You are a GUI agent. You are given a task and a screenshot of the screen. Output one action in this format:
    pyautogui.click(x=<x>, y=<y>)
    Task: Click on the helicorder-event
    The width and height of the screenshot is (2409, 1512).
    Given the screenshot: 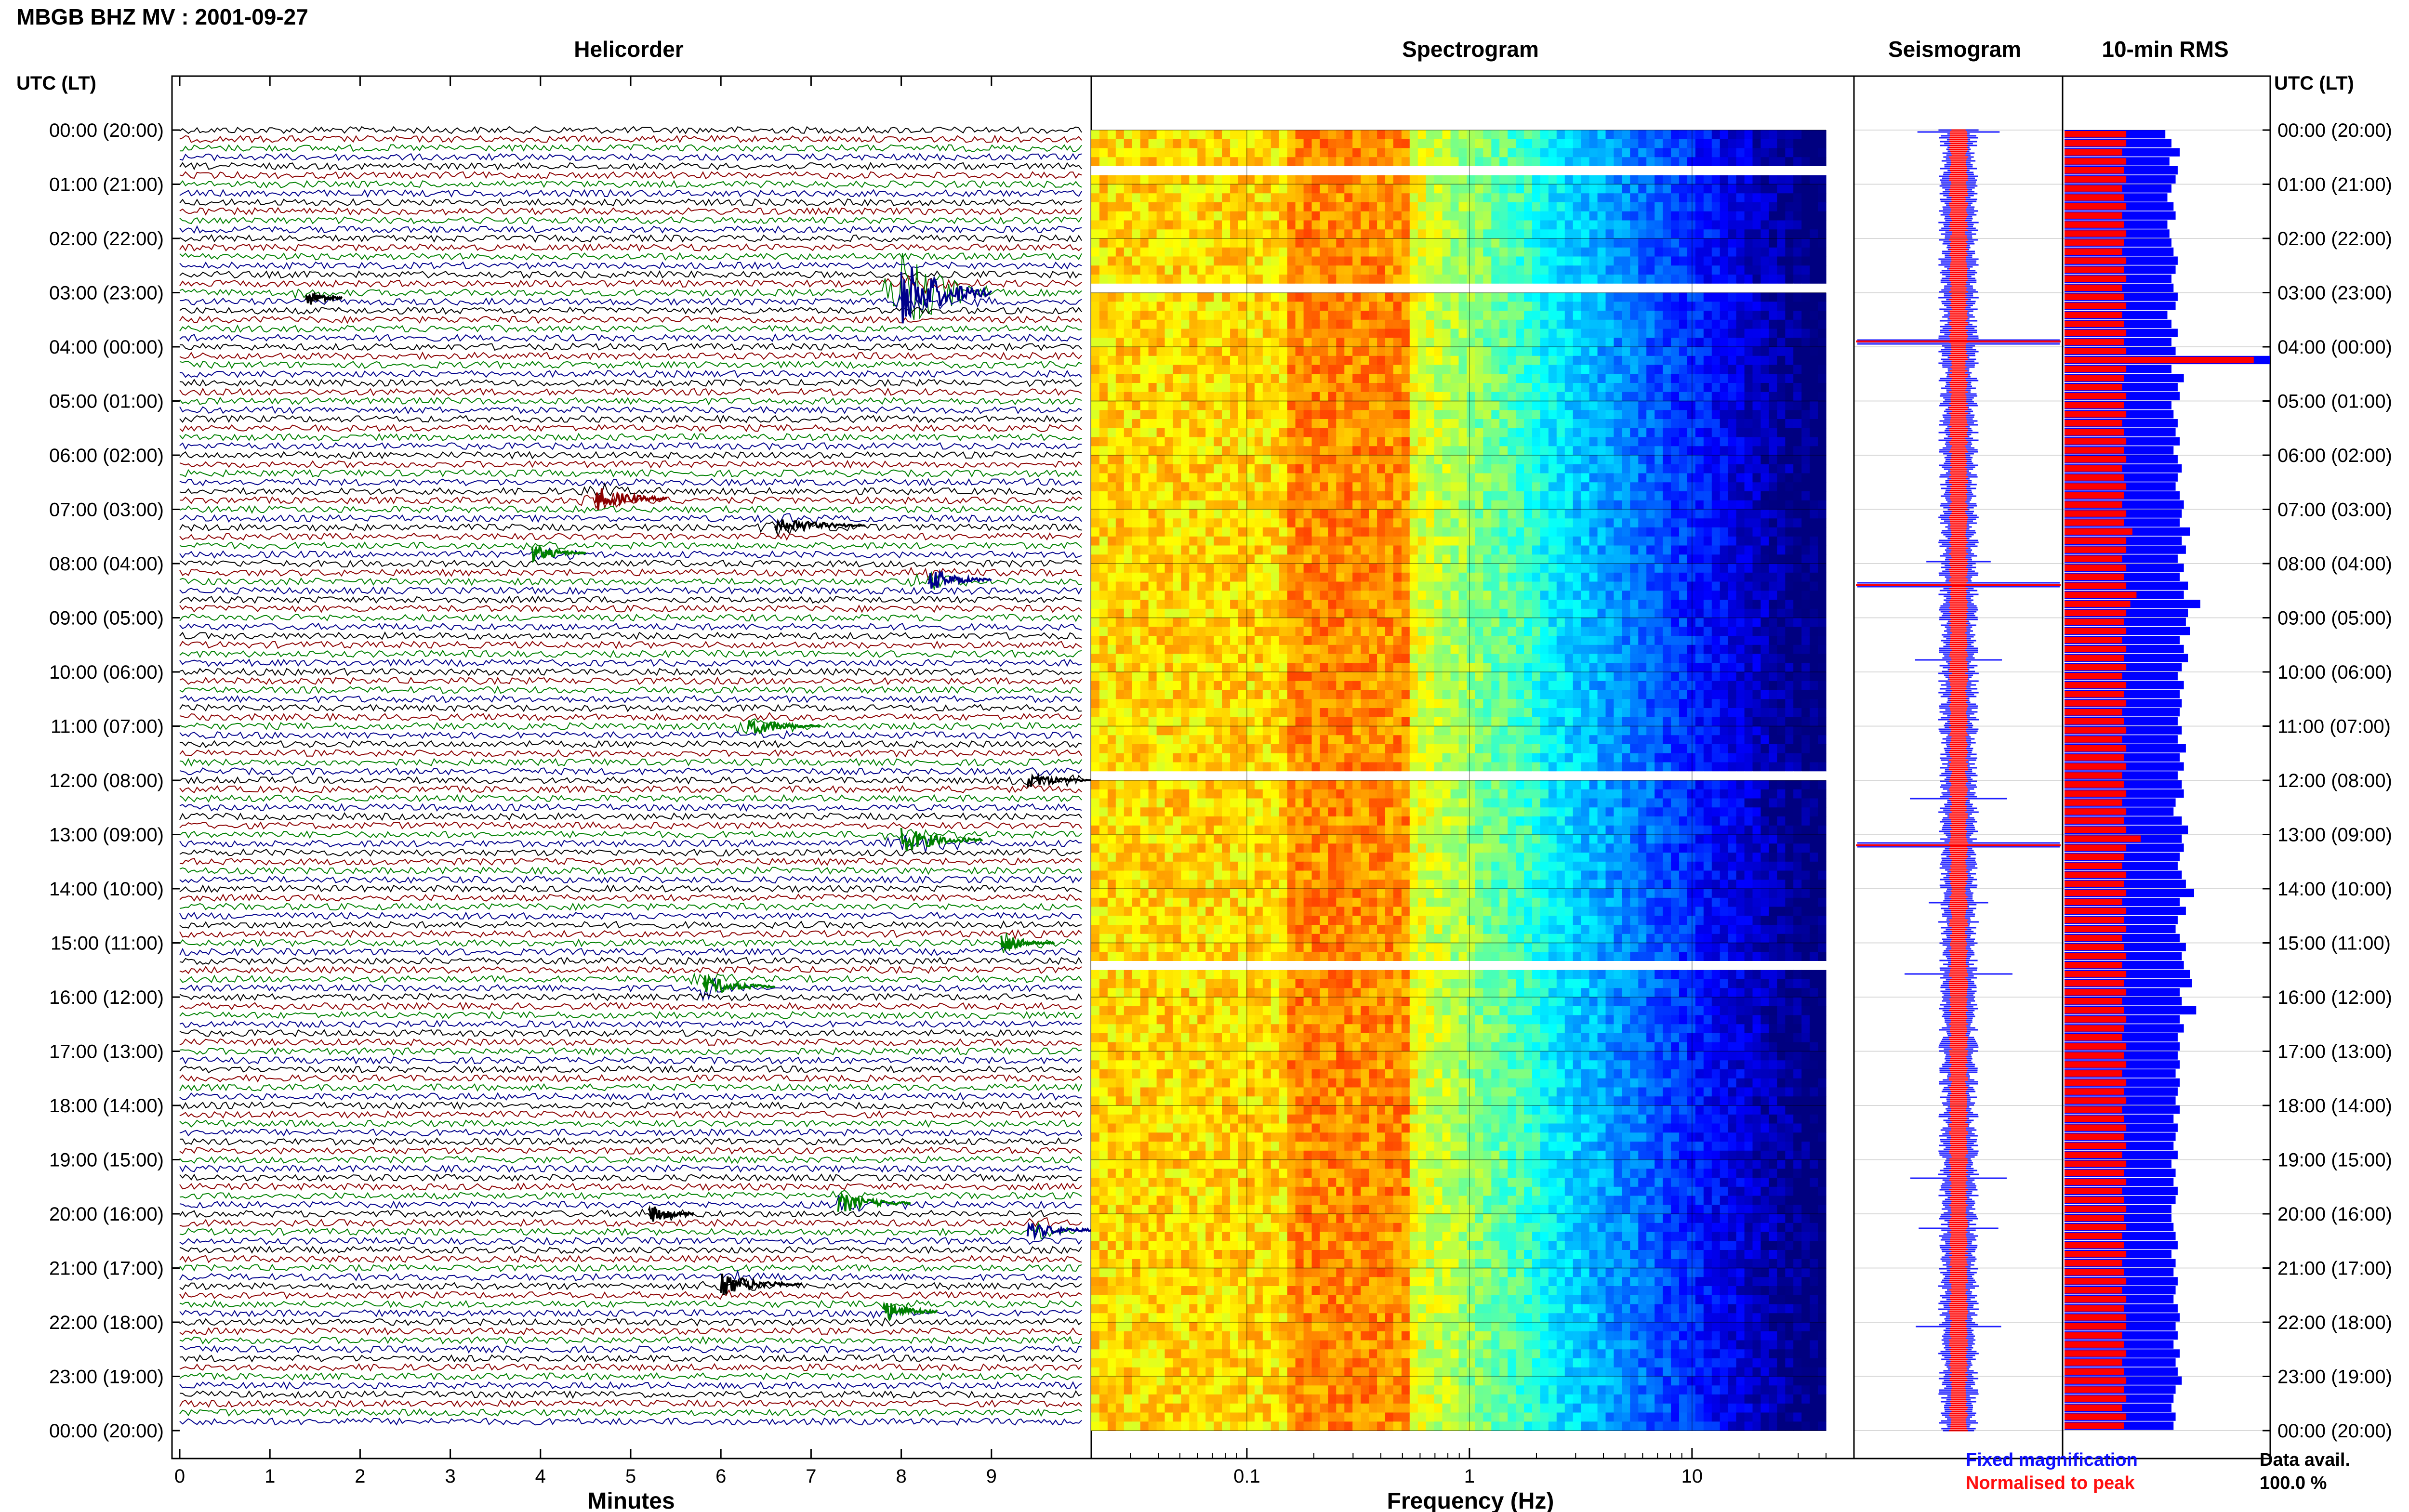 What is the action you would take?
    pyautogui.click(x=946, y=295)
    